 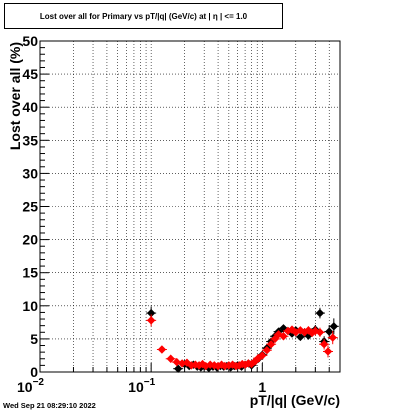 I want to click on y-tick-label: 0, so click(x=34, y=372).